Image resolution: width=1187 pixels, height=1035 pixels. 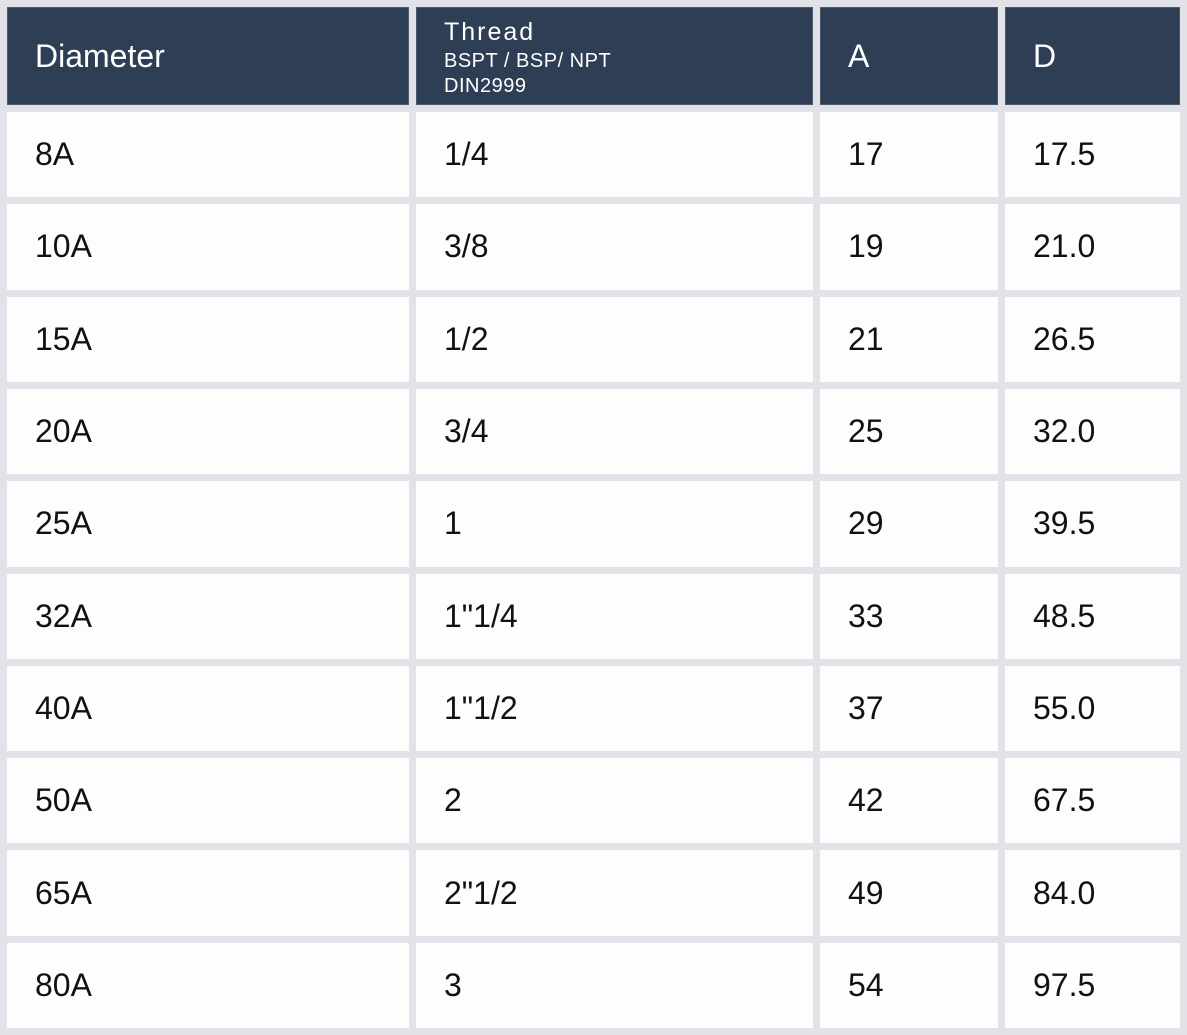 What do you see at coordinates (1092, 247) in the screenshot?
I see `cell-d-value: 21.0` at bounding box center [1092, 247].